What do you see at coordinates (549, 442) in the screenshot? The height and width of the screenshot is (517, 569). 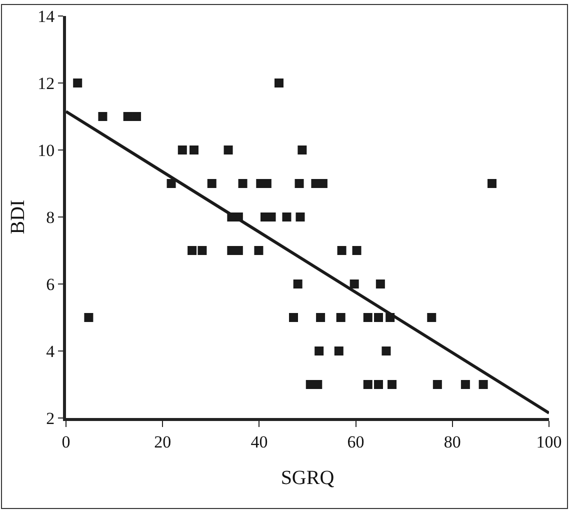 I see `x-tick-label: 100` at bounding box center [549, 442].